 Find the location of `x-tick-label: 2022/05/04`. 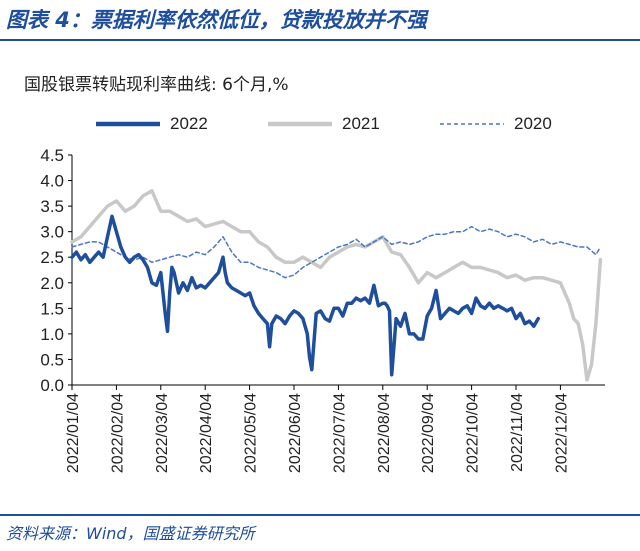

x-tick-label: 2022/05/04 is located at coordinates (251, 433).